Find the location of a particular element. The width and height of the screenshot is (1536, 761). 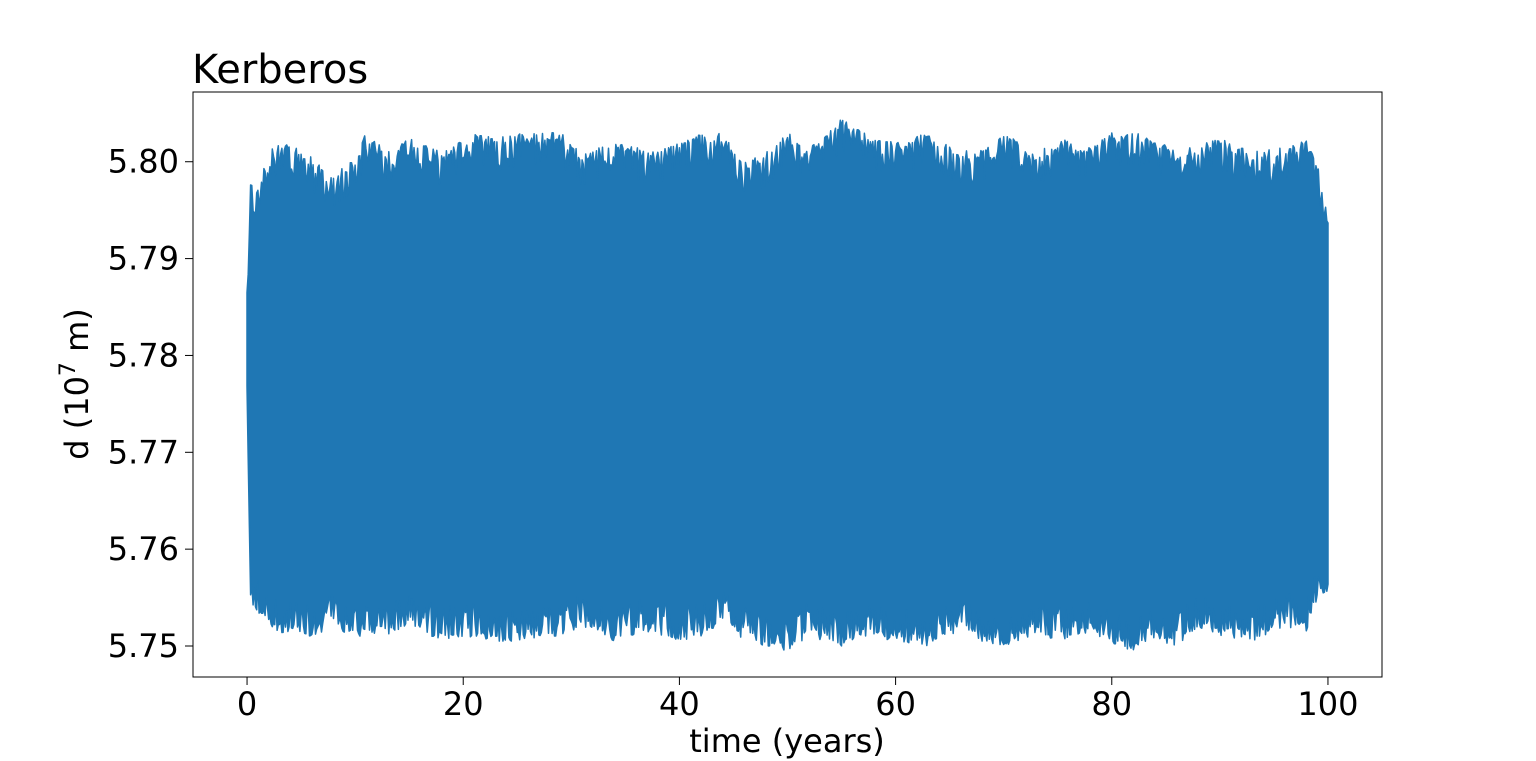

x-tick-label: 40 is located at coordinates (679, 704).